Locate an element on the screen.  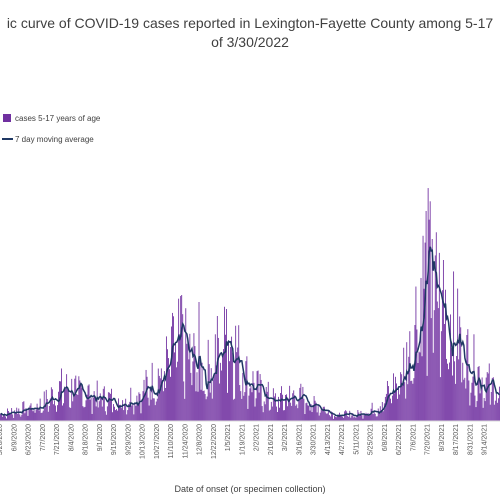
x-tick-label: 5/11/2021 is located at coordinates (356, 439).